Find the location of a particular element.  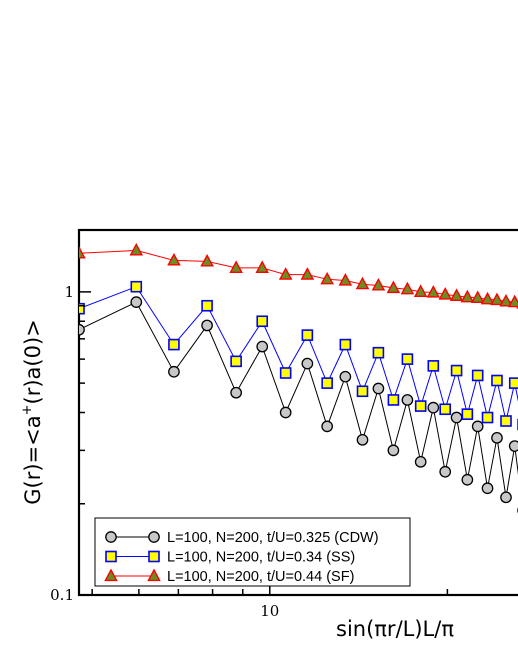

legend-label-1: L=100, N=200, t/U=0.34 (SS) is located at coordinates (261, 558).